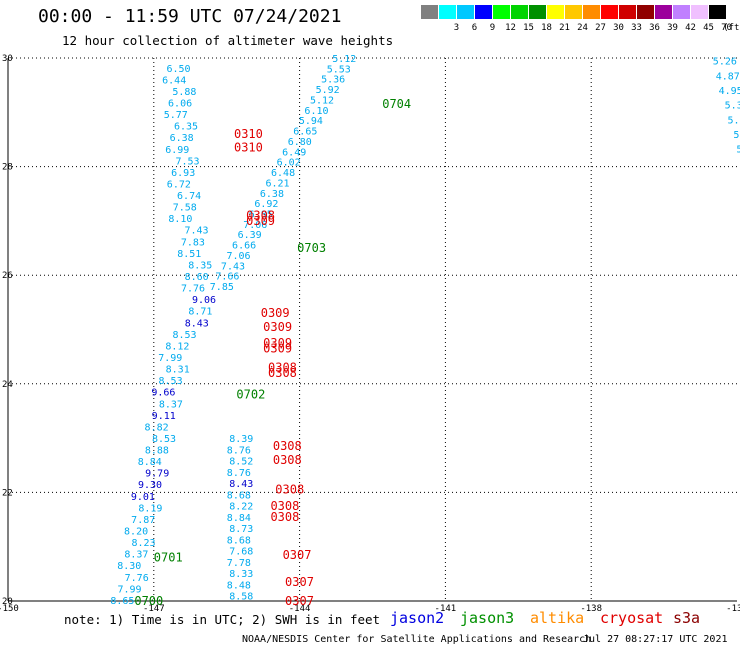 Image resolution: width=740 pixels, height=650 pixels. I want to click on wave-height-value: 5.26, so click(725, 62).